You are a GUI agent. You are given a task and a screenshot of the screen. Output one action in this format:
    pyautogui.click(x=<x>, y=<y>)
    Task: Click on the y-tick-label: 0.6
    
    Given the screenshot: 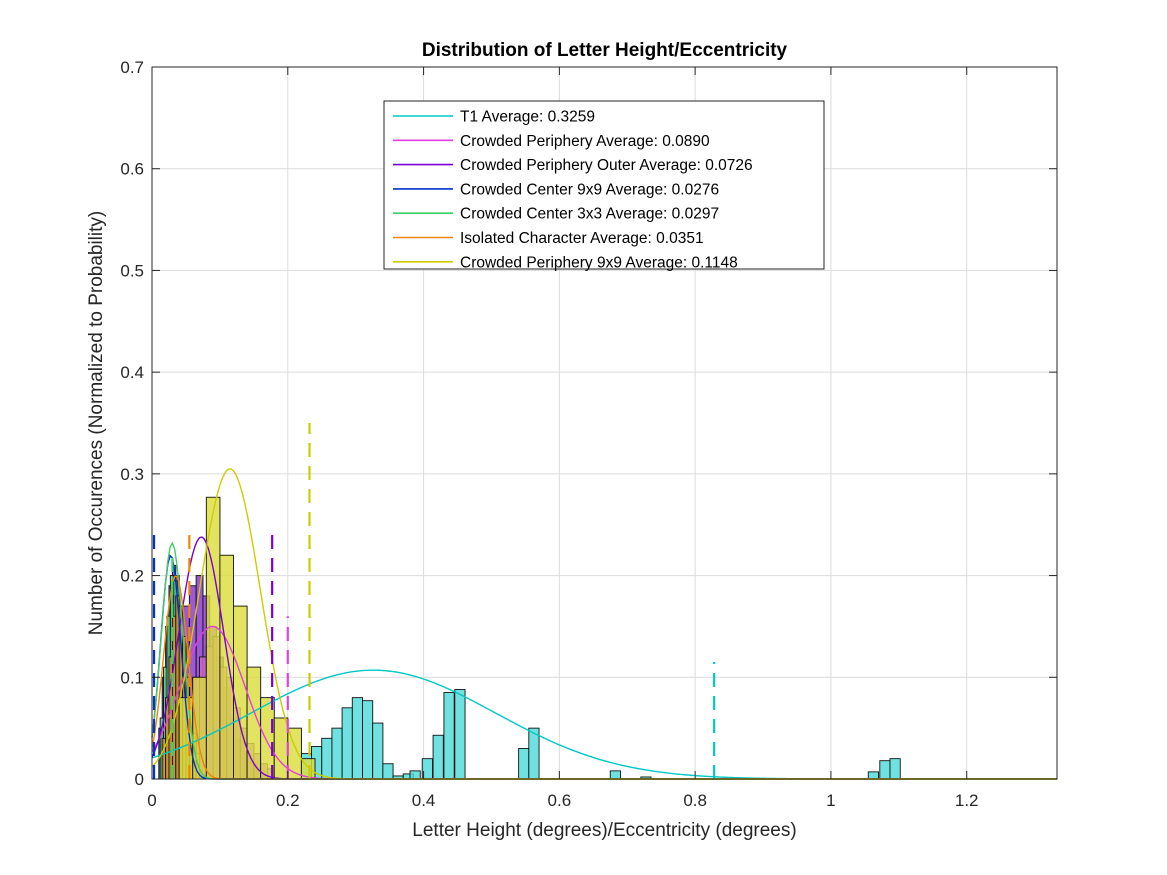 What is the action you would take?
    pyautogui.click(x=132, y=169)
    